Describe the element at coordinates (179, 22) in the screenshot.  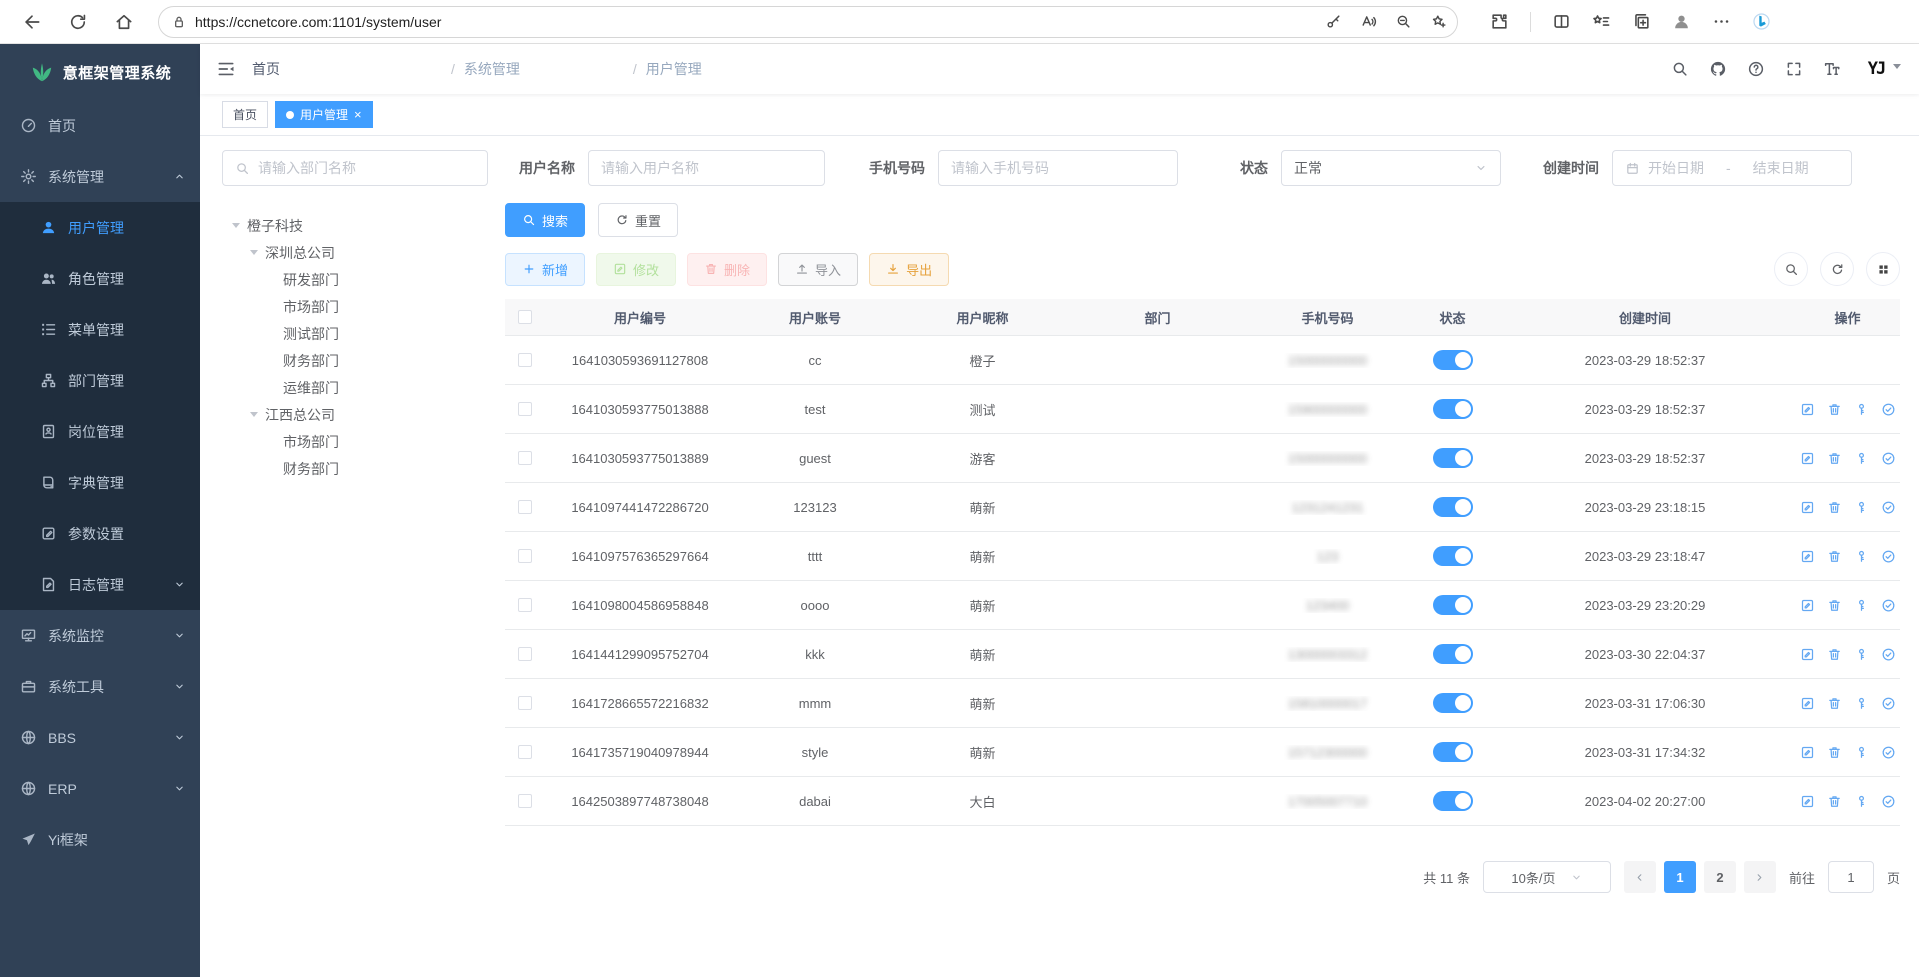
I see `lock-icon` at that location.